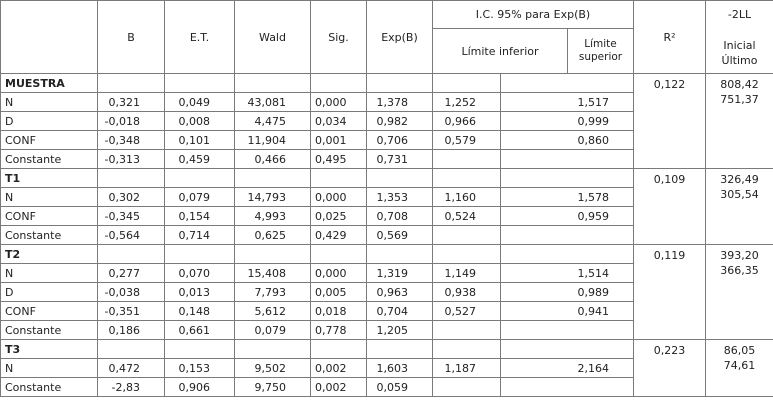  I want to click on value-cell: 0,966, so click(466, 121).